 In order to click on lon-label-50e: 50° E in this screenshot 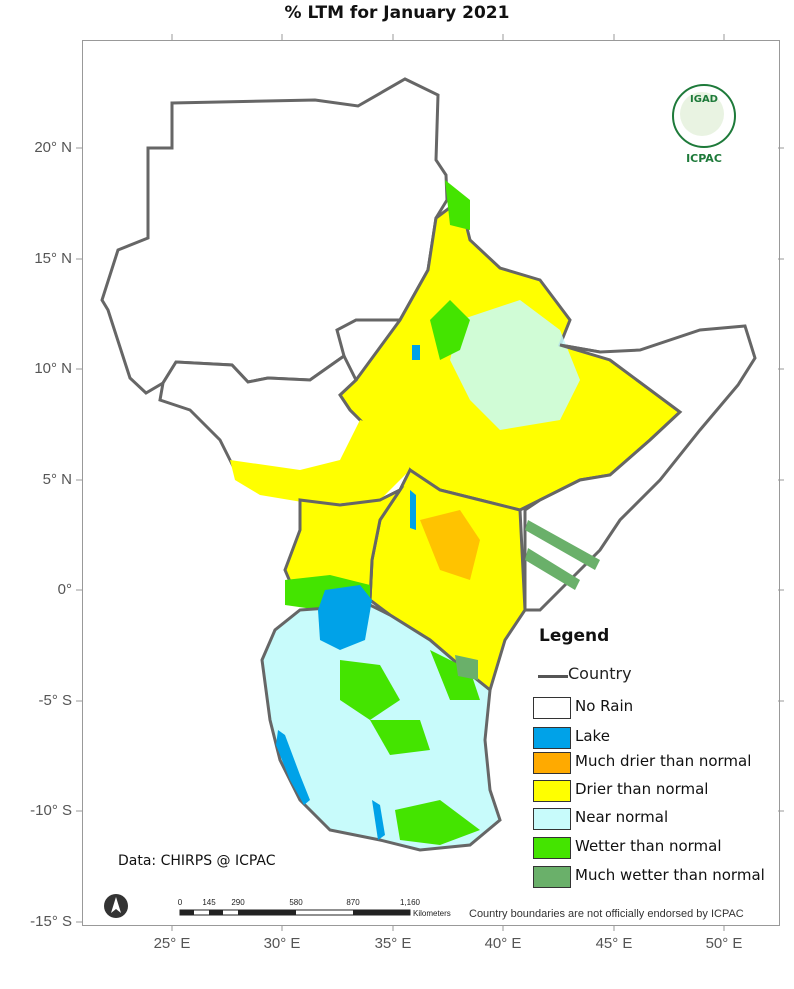, I will do `click(724, 943)`.